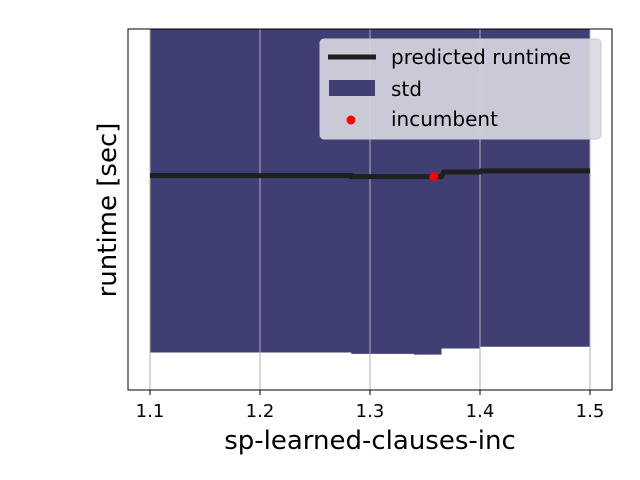  What do you see at coordinates (406, 89) in the screenshot?
I see `legend-label-std: std` at bounding box center [406, 89].